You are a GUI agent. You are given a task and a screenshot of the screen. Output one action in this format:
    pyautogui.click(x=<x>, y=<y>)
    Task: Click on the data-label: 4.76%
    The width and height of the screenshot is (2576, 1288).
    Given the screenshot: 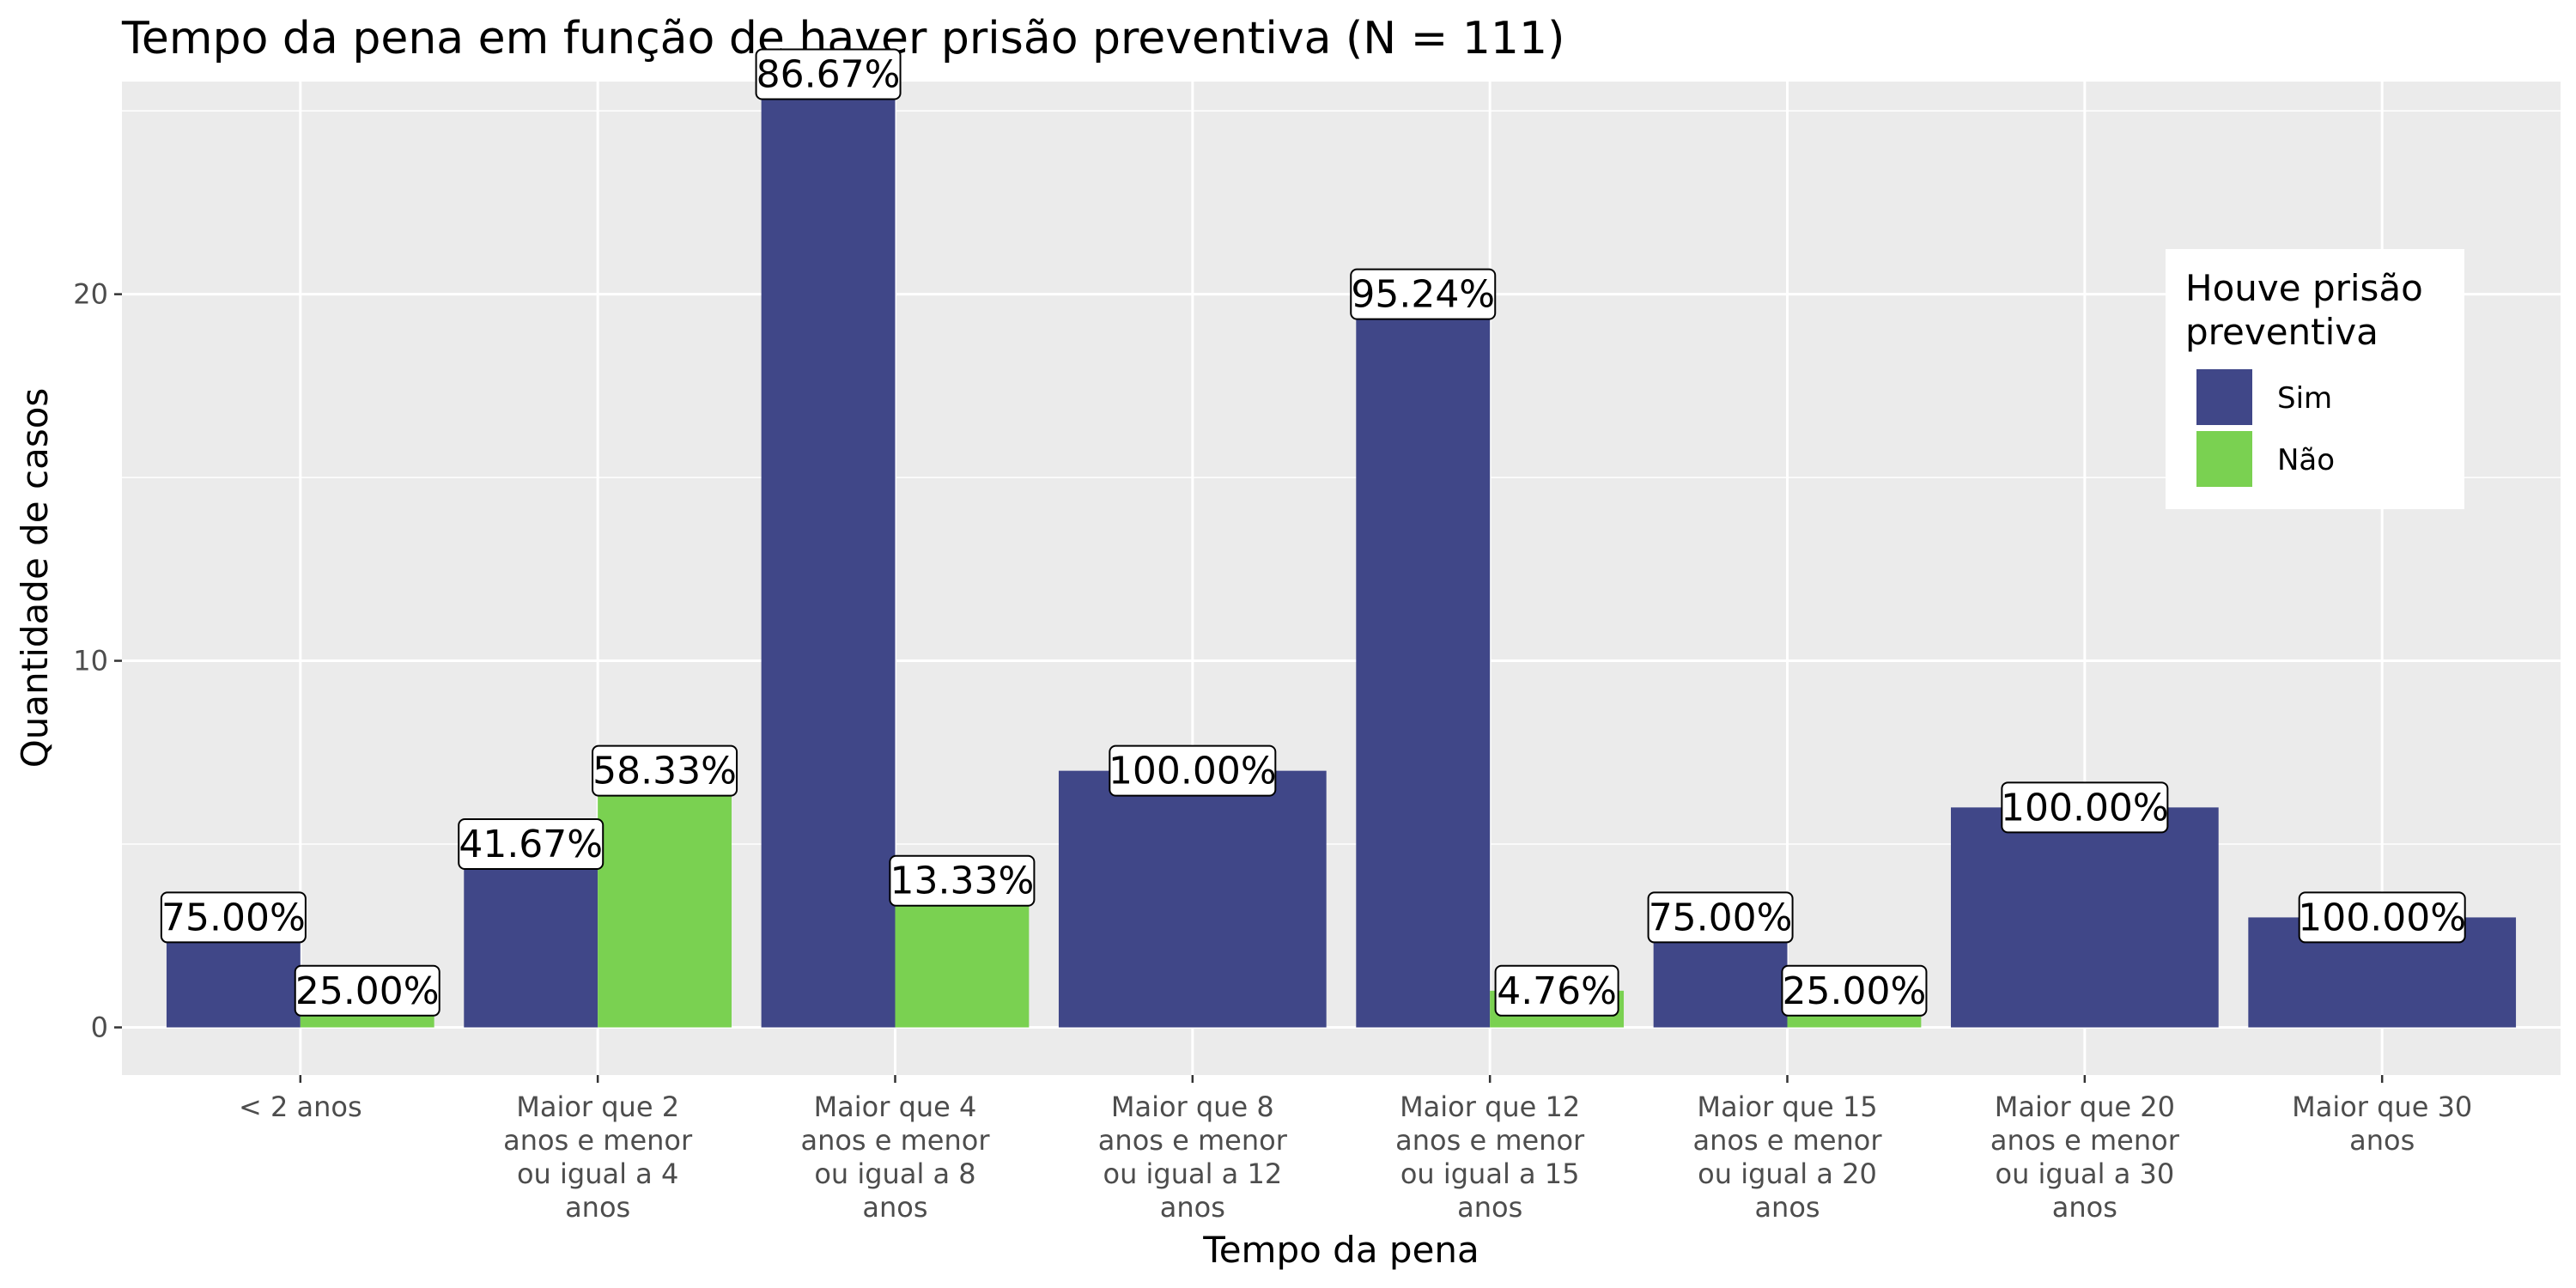 What is the action you would take?
    pyautogui.click(x=1557, y=991)
    